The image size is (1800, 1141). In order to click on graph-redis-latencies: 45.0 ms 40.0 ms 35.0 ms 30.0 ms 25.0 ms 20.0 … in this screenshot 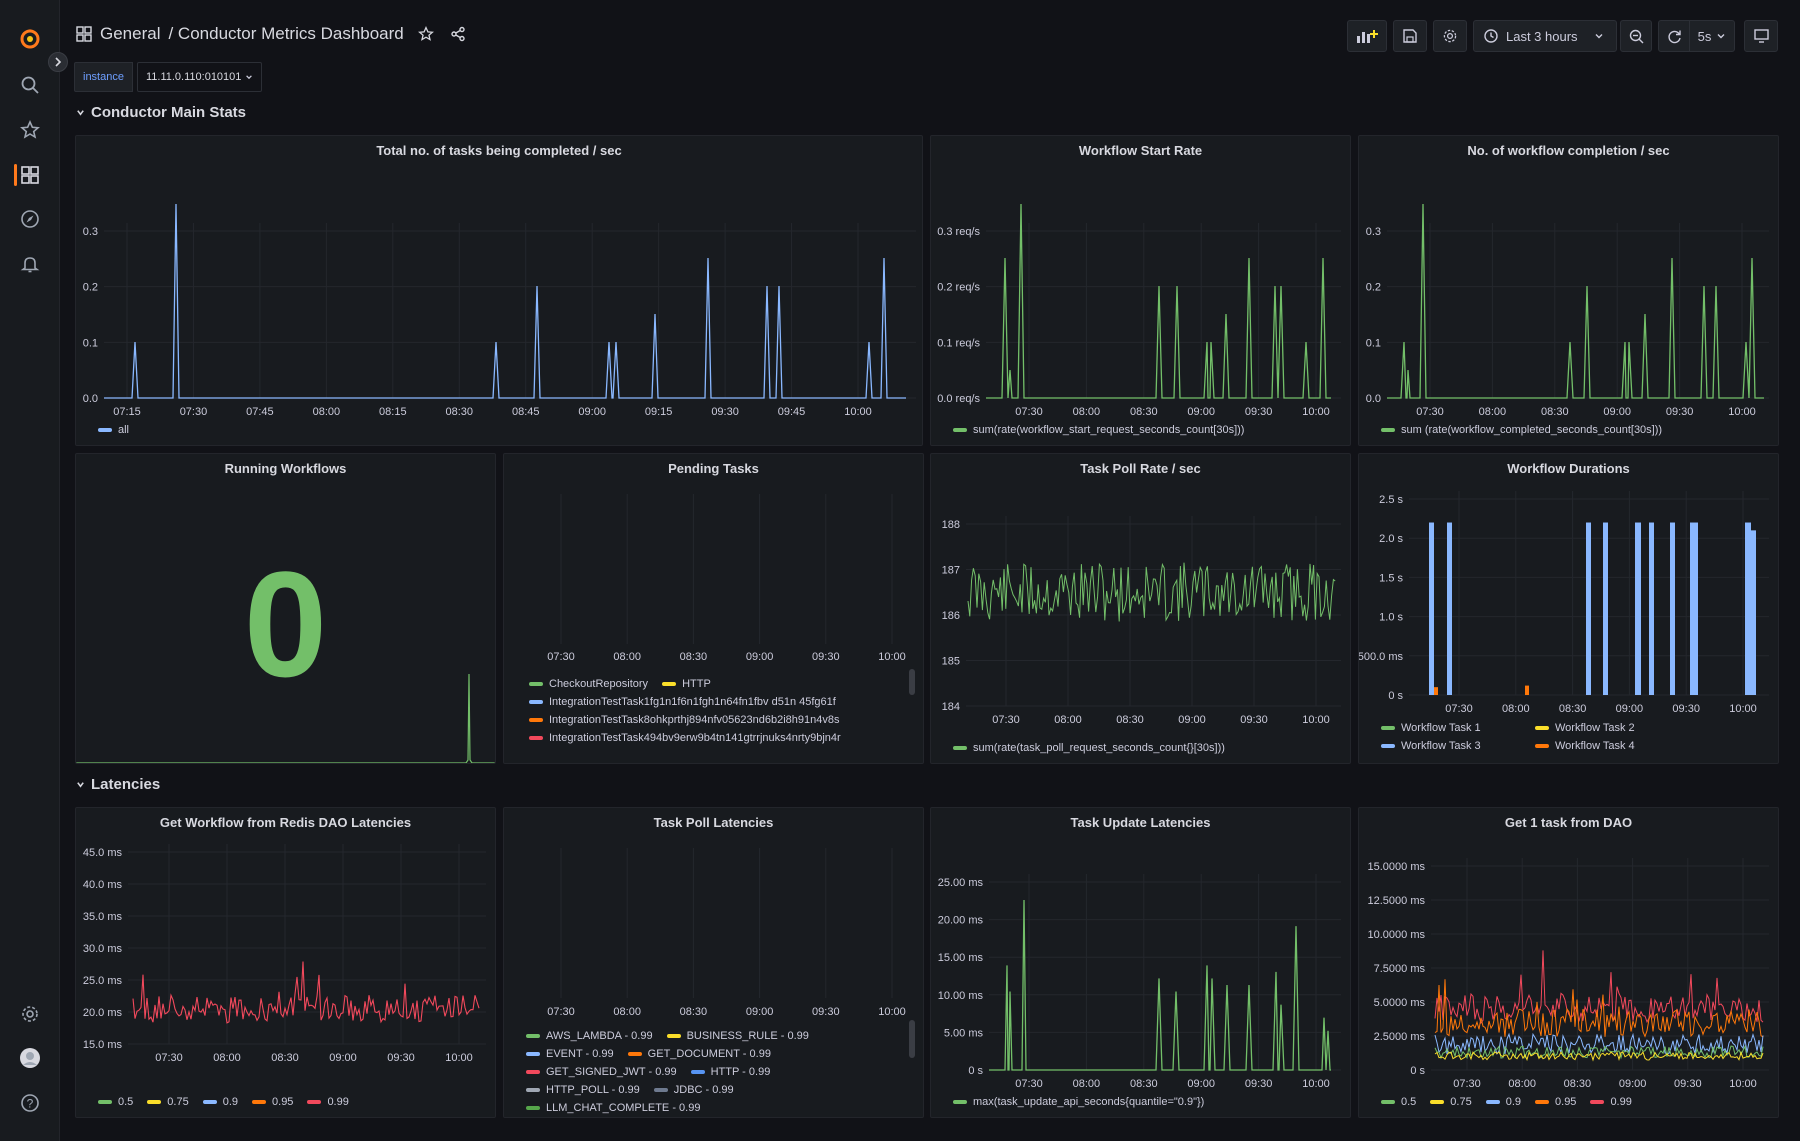, I will do `click(286, 963)`.